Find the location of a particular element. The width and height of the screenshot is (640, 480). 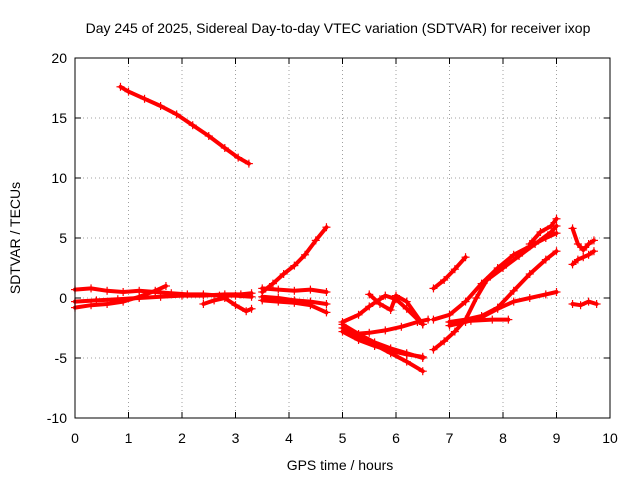

series-s4 is located at coordinates (163, 297).